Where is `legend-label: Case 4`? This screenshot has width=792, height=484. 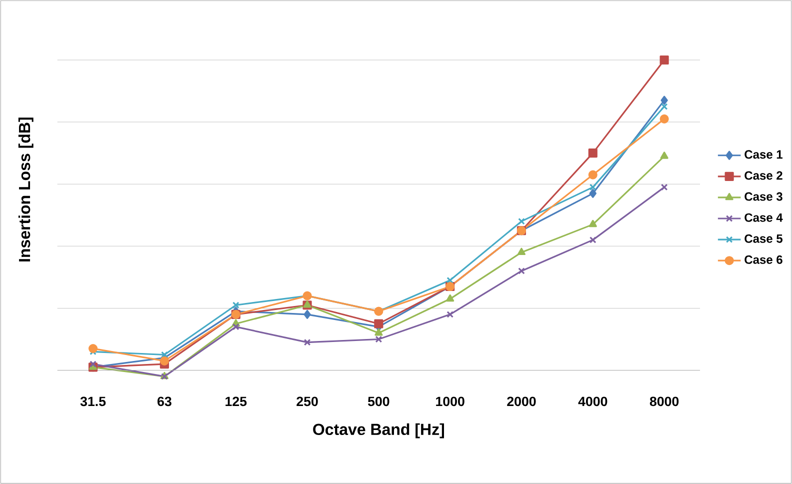 legend-label: Case 4 is located at coordinates (763, 217).